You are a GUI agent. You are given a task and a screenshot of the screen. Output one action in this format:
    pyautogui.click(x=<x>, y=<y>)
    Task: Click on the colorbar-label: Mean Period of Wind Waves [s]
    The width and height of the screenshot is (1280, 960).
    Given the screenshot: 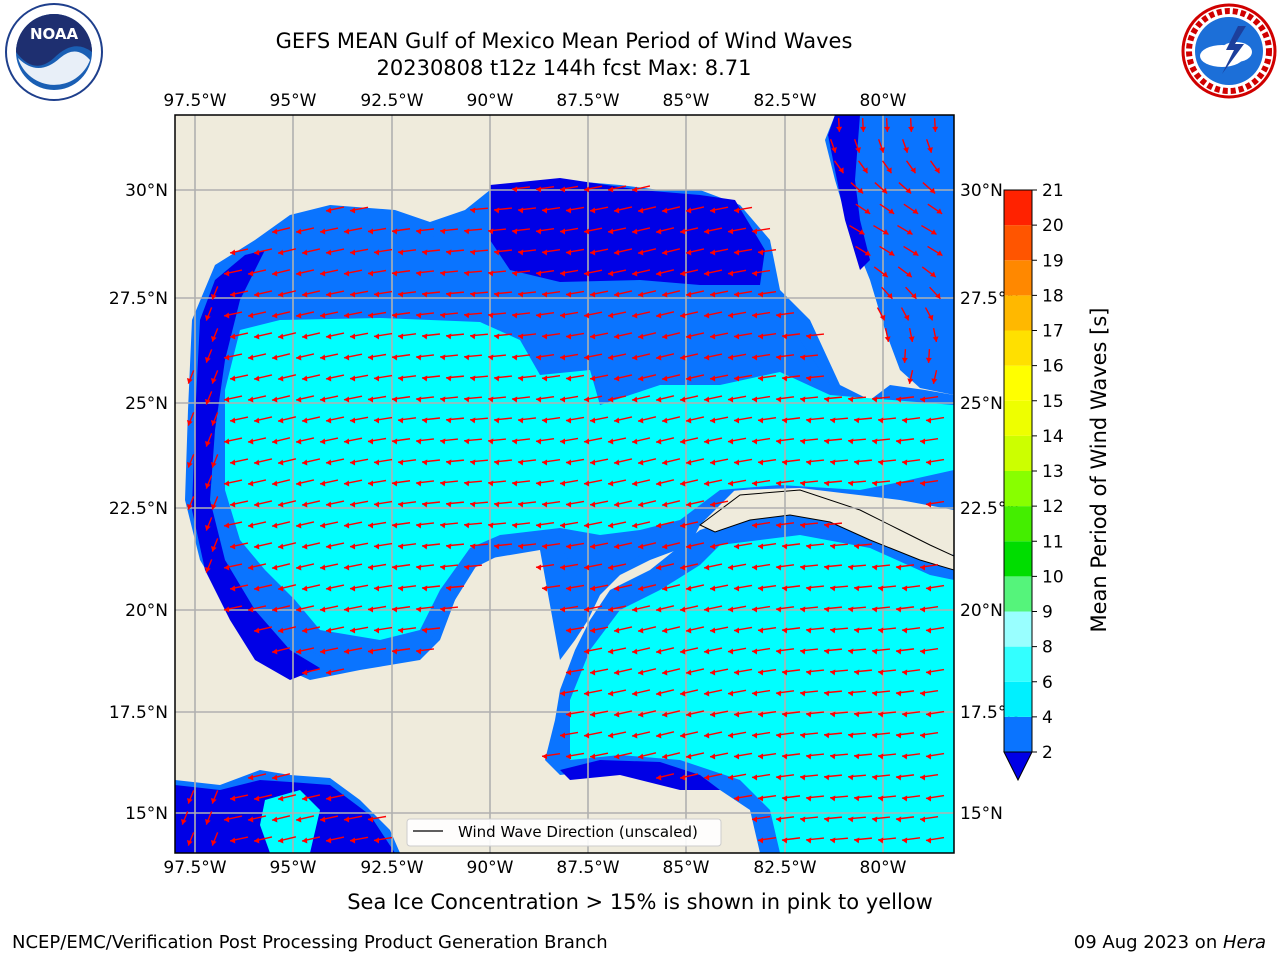 What is the action you would take?
    pyautogui.click(x=1099, y=470)
    